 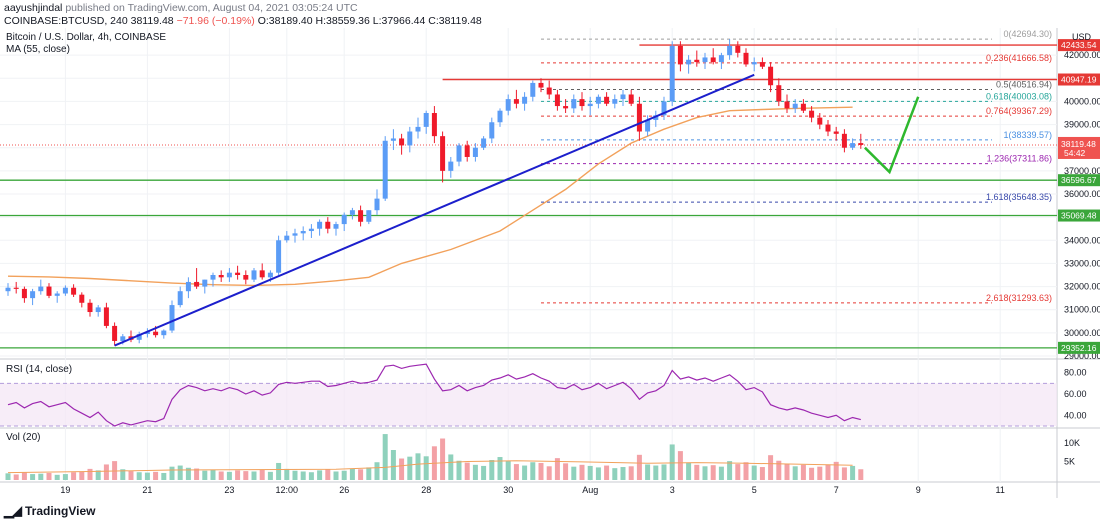 What do you see at coordinates (66, 21) in the screenshot?
I see `symbol-label: COINBASE:BTCUSD, 240` at bounding box center [66, 21].